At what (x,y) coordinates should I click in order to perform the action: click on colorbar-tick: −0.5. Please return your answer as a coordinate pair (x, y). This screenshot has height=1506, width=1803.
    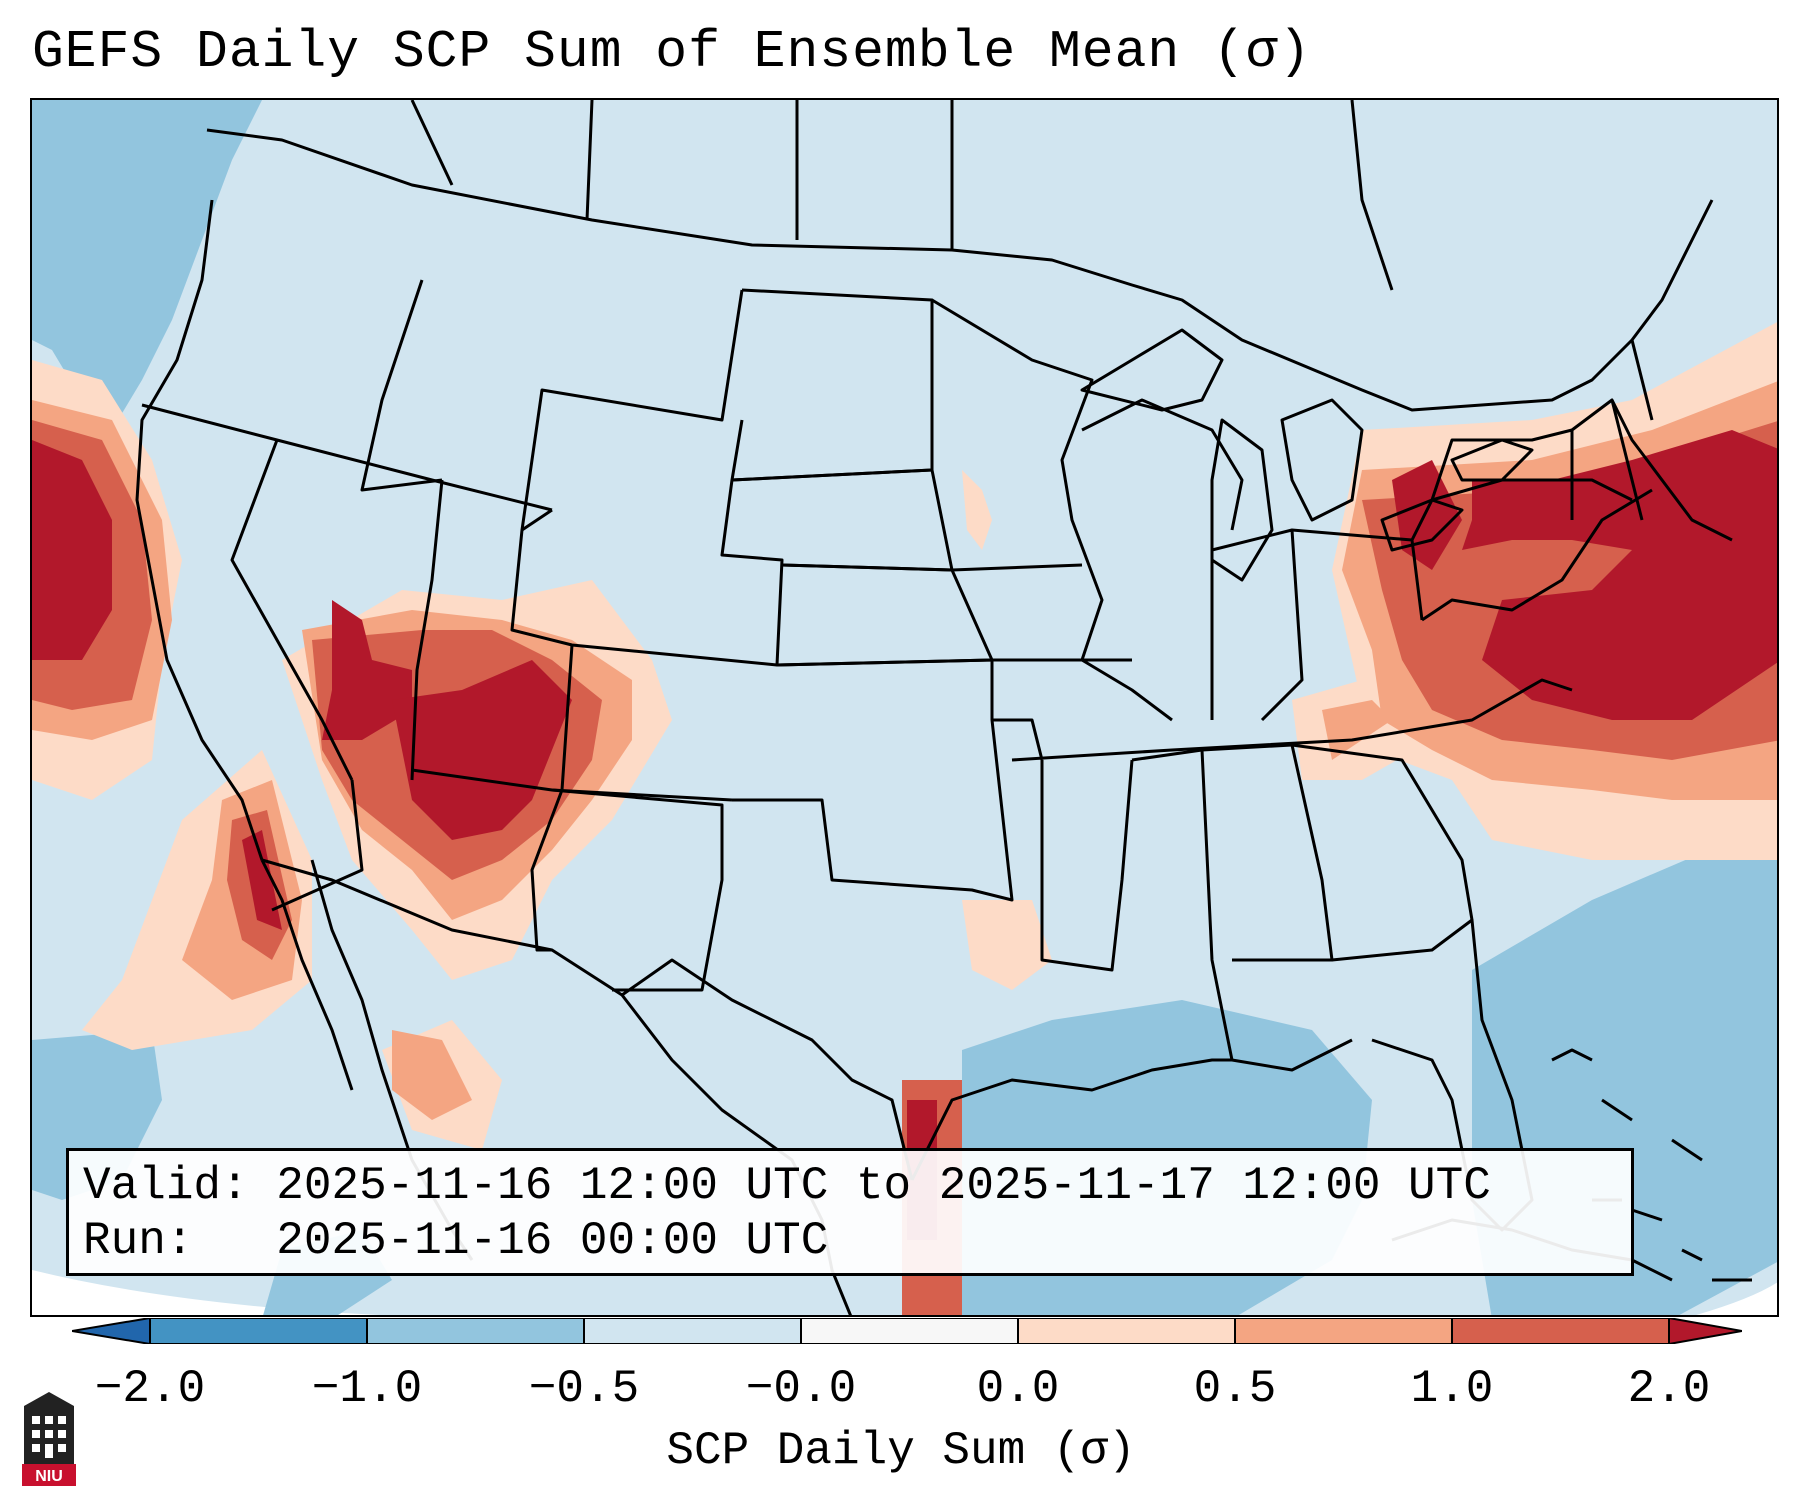
    Looking at the image, I should click on (584, 1389).